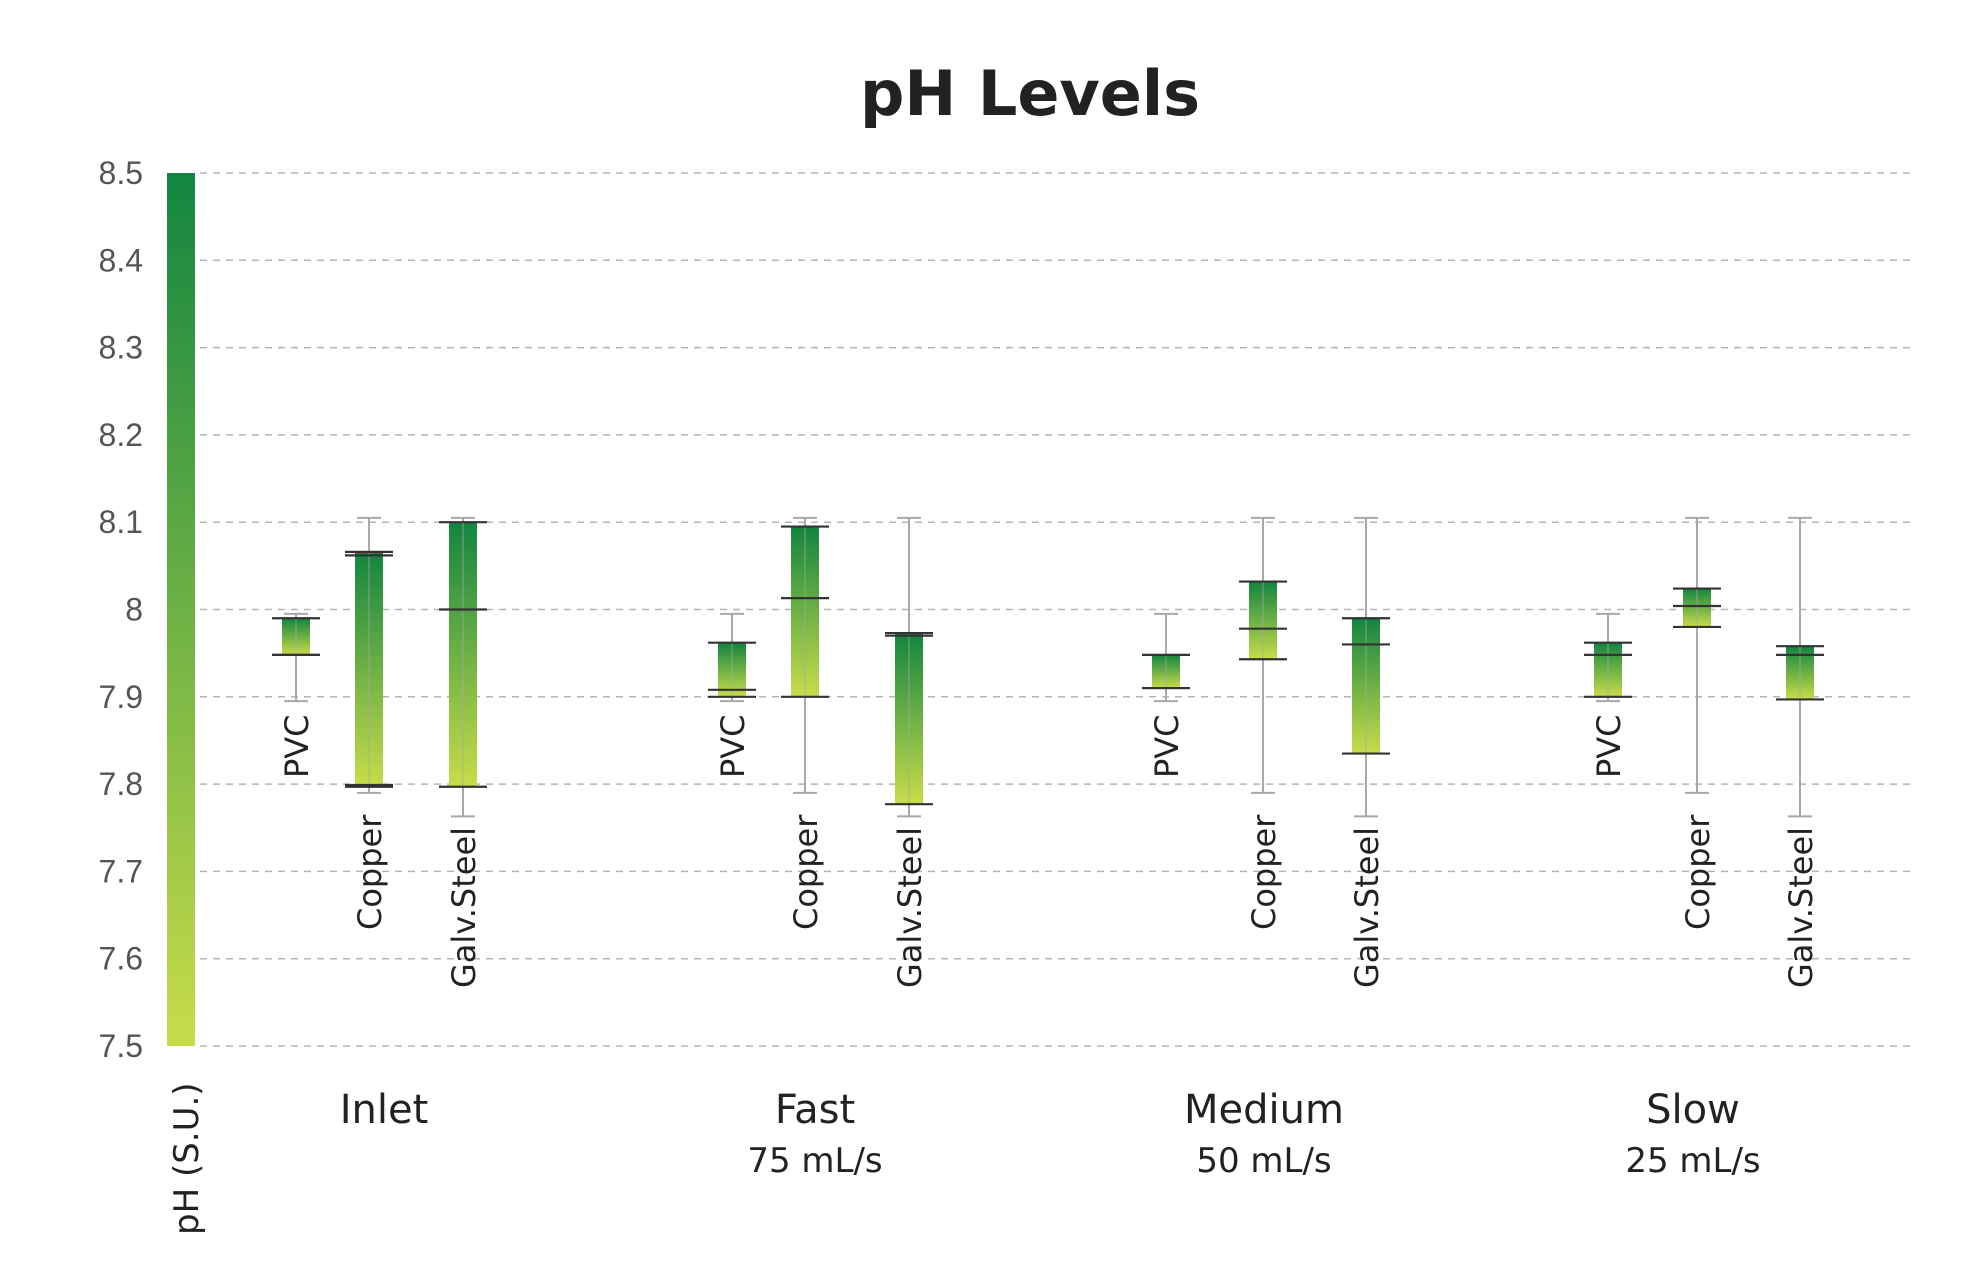 The height and width of the screenshot is (1261, 1985). I want to click on category-labels-layer: Inlet Fast 75 mL/s Medium 50 mL/s Slow 25 mL/s, so click(1050, 1134).